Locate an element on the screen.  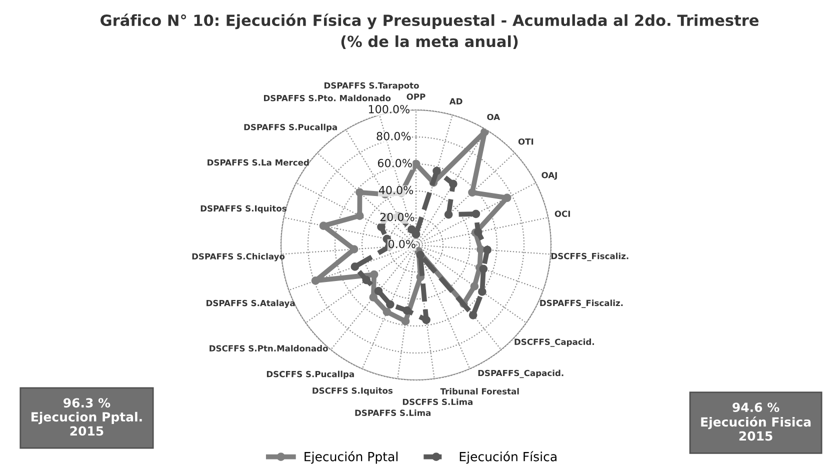
text: 96.3 % Ejecucion Pptal. 2015 is located at coordinates (87, 417).